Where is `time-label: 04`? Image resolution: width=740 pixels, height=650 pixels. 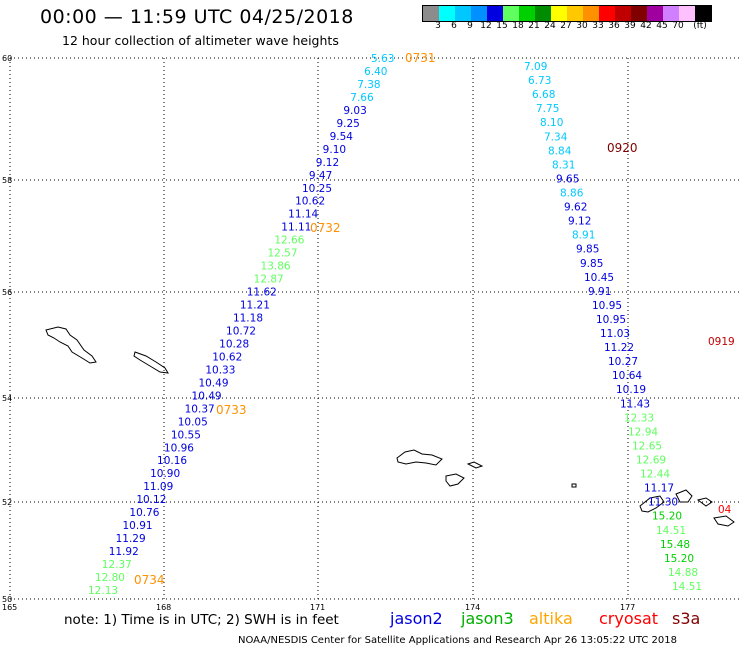
time-label: 04 is located at coordinates (725, 510).